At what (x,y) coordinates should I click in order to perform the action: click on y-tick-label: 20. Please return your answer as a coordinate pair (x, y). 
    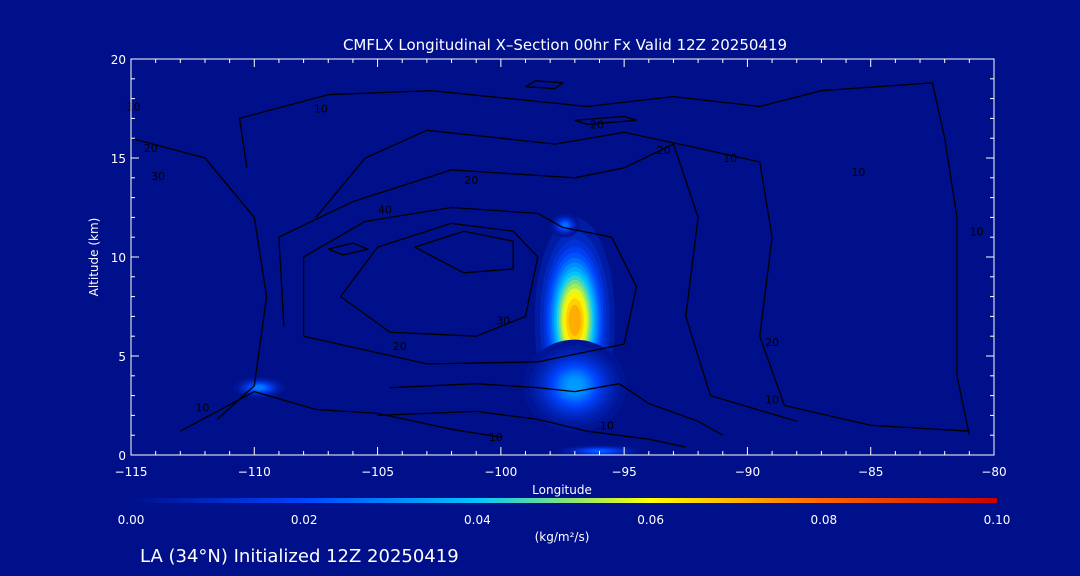
    Looking at the image, I should click on (118, 60).